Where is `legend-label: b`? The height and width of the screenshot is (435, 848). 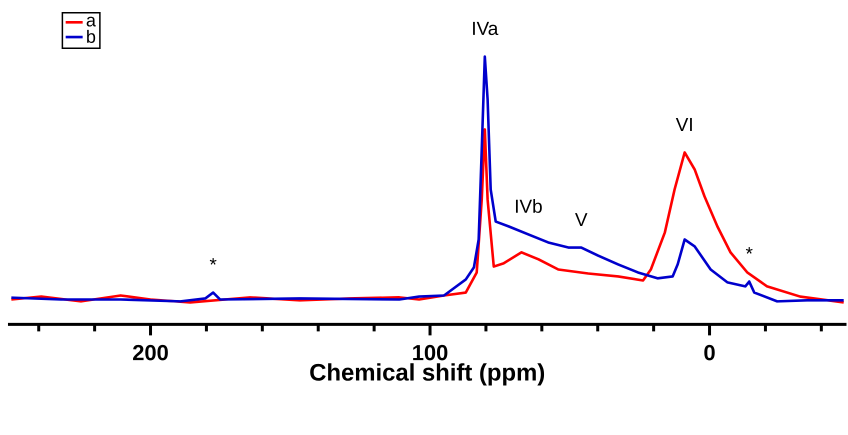
legend-label: b is located at coordinates (91, 36).